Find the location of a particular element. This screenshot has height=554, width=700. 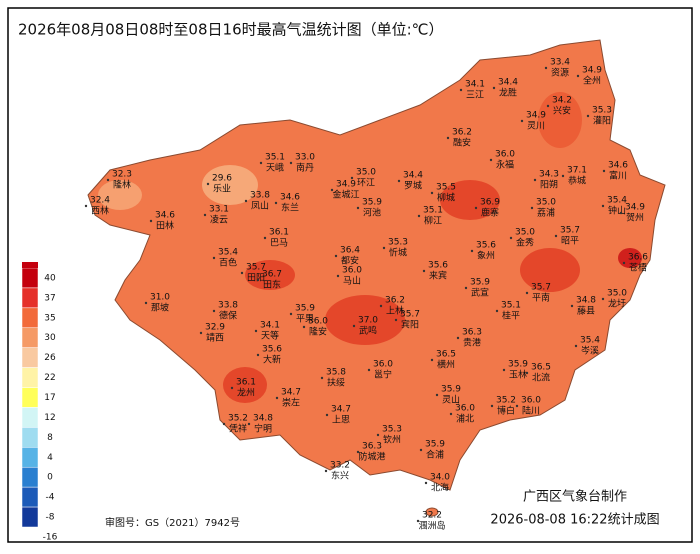

station-name: 上林 is located at coordinates (395, 311).